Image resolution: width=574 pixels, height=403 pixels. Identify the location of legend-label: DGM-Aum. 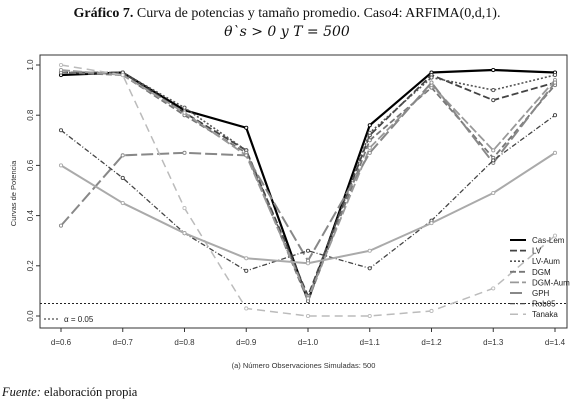
(551, 282).